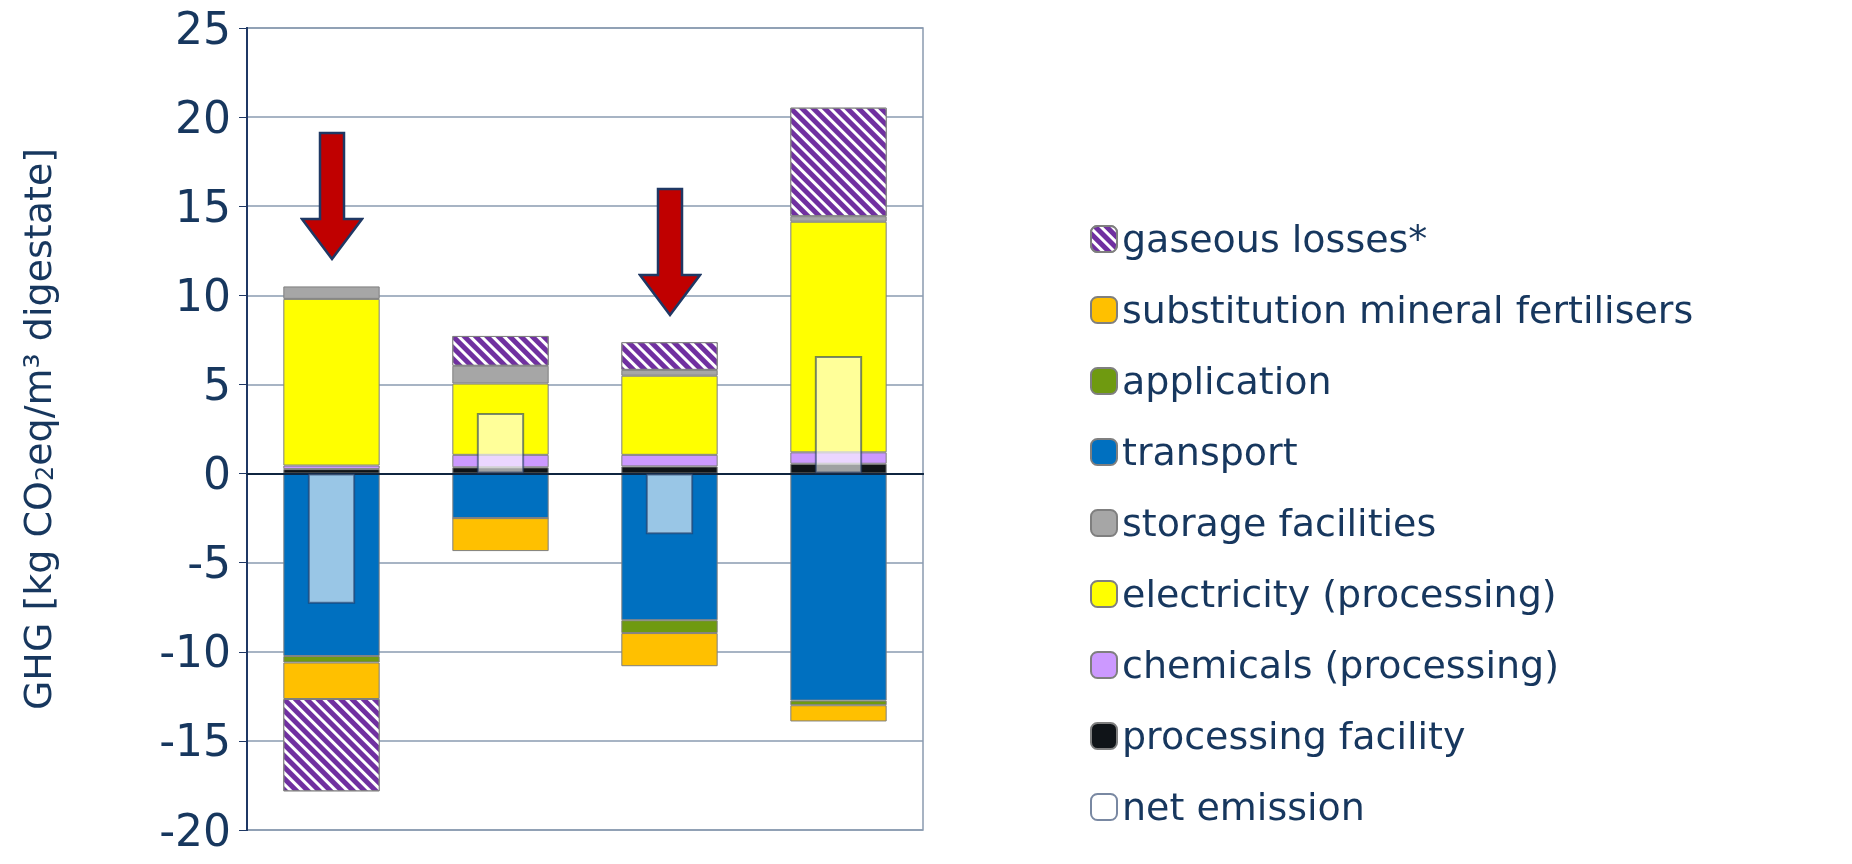 This screenshot has height=864, width=1852. What do you see at coordinates (38, 429) in the screenshot?
I see `y-axis-title: GHG [kg CO2eq/m³ digestate]` at bounding box center [38, 429].